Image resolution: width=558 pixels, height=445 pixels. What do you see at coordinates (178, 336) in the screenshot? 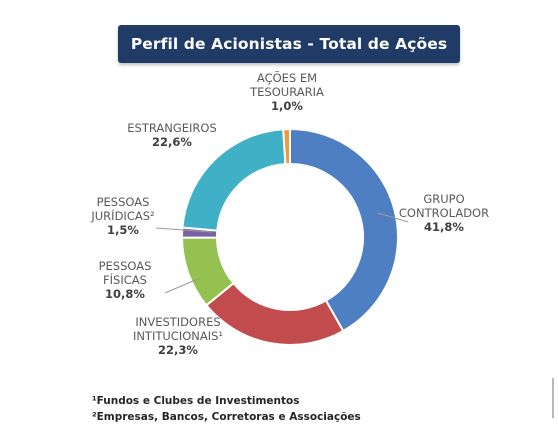
I see `slice-category-label: INTITUCIONAIS¹` at bounding box center [178, 336].